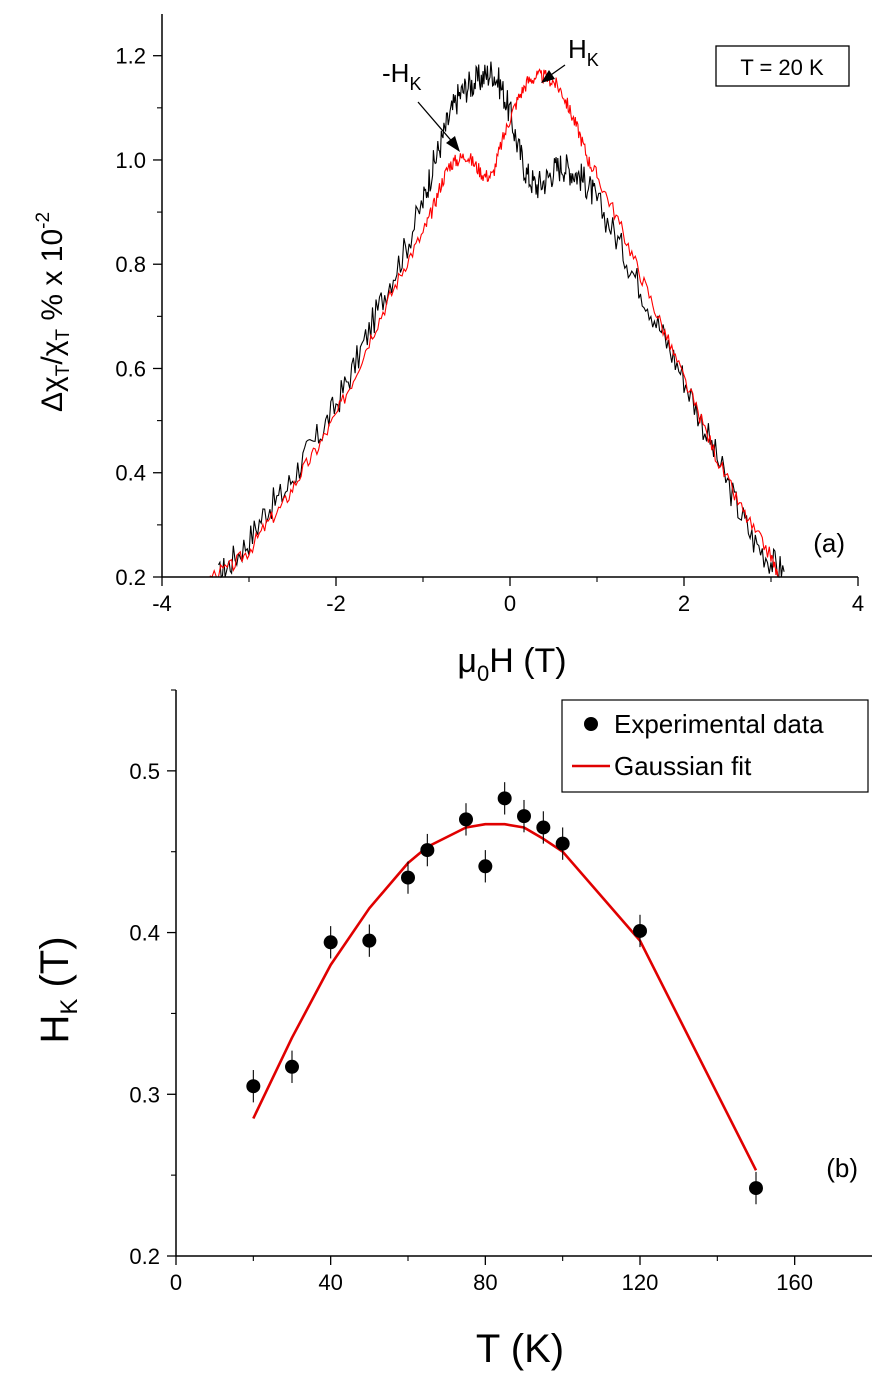 This screenshot has width=872, height=1380. What do you see at coordinates (842, 1168) in the screenshot?
I see `panel-b-label: (b)` at bounding box center [842, 1168].